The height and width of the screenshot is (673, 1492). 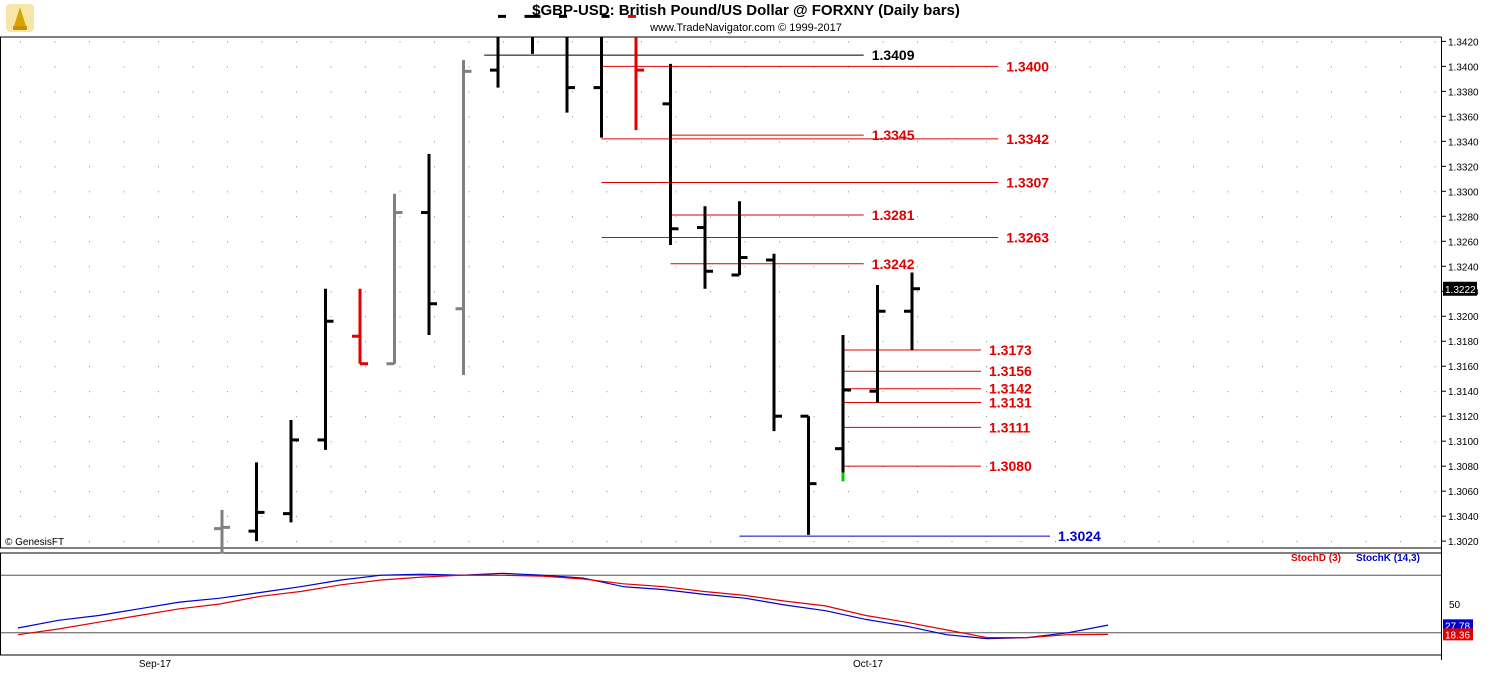 I want to click on level-label: 1.3307, so click(x=1027, y=183).